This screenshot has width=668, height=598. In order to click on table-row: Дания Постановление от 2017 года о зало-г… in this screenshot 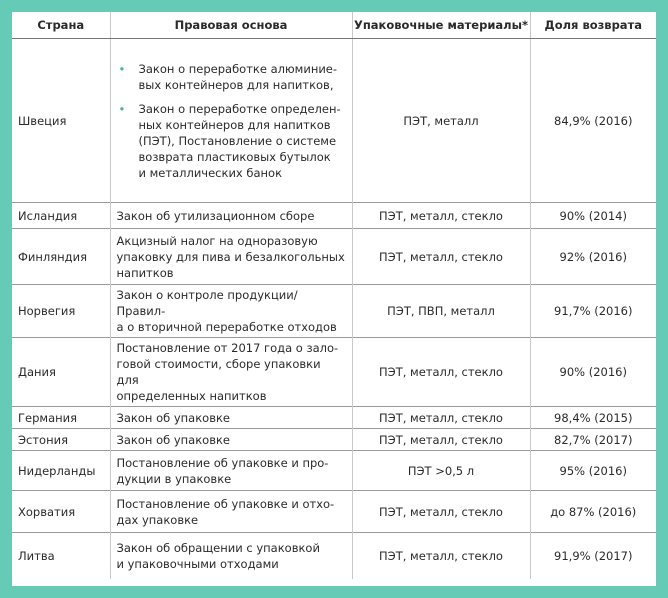, I will do `click(334, 372)`.